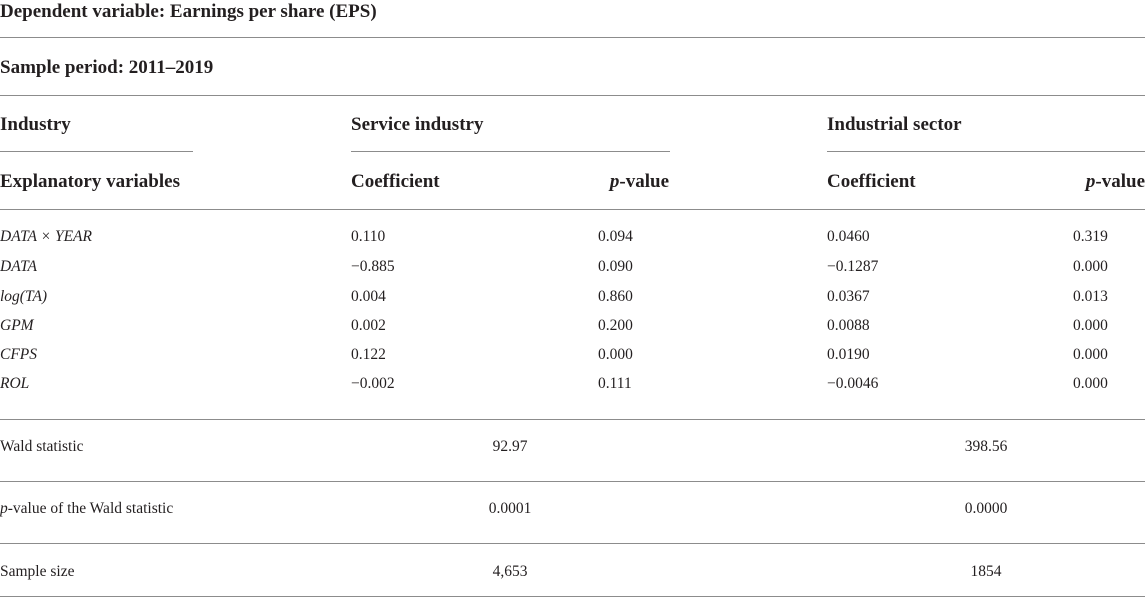  I want to click on service-pvalue: 0.094, so click(615, 236).